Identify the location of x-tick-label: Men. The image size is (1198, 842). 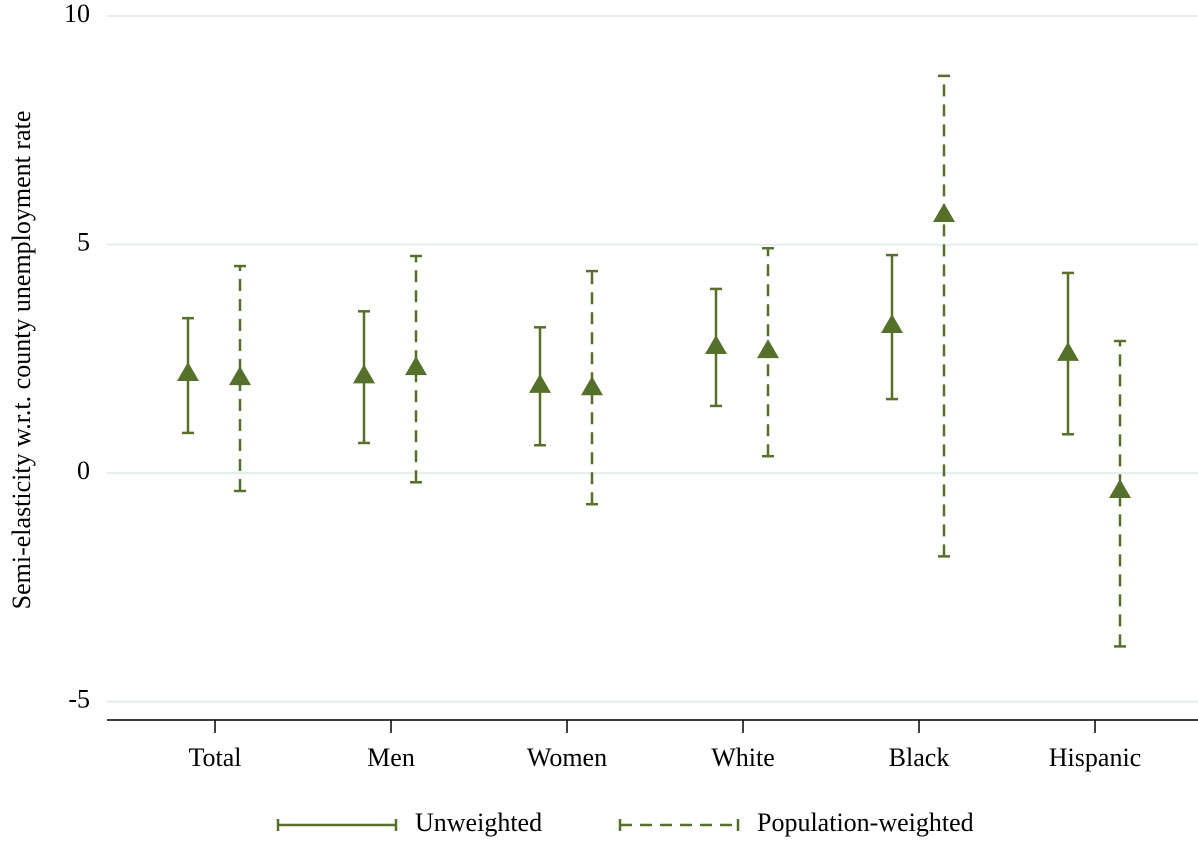
(391, 757).